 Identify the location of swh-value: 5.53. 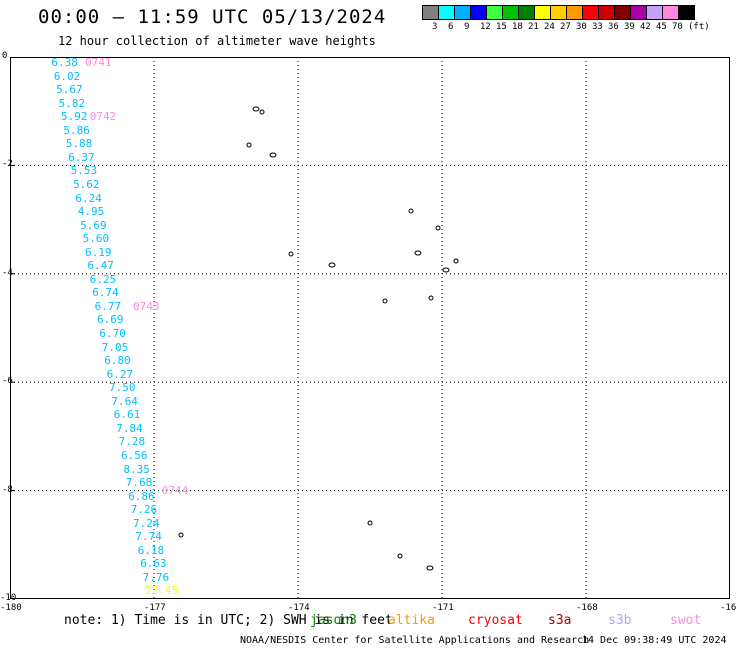
(84, 171).